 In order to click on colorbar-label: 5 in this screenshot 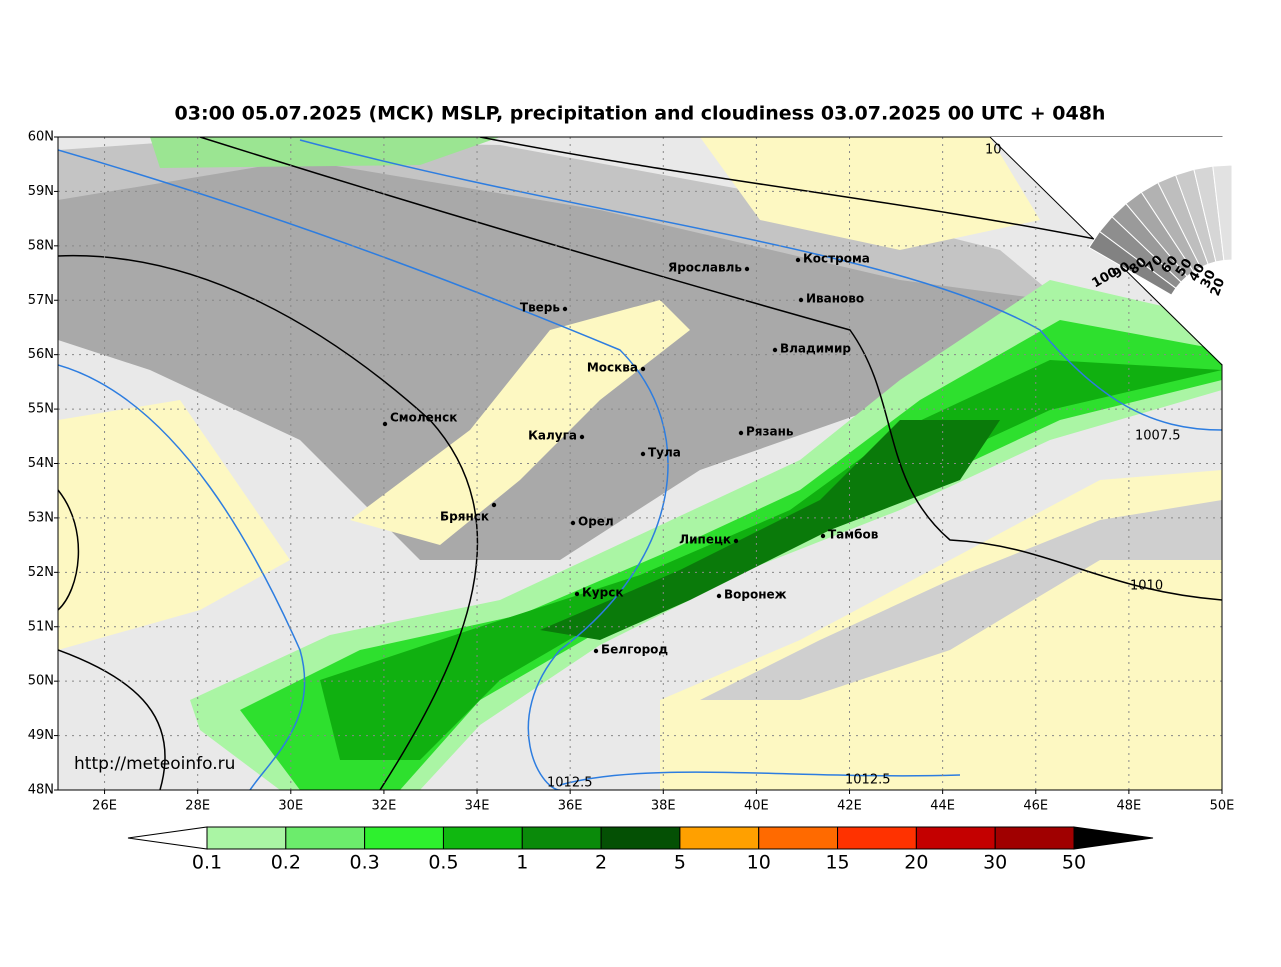, I will do `click(680, 863)`.